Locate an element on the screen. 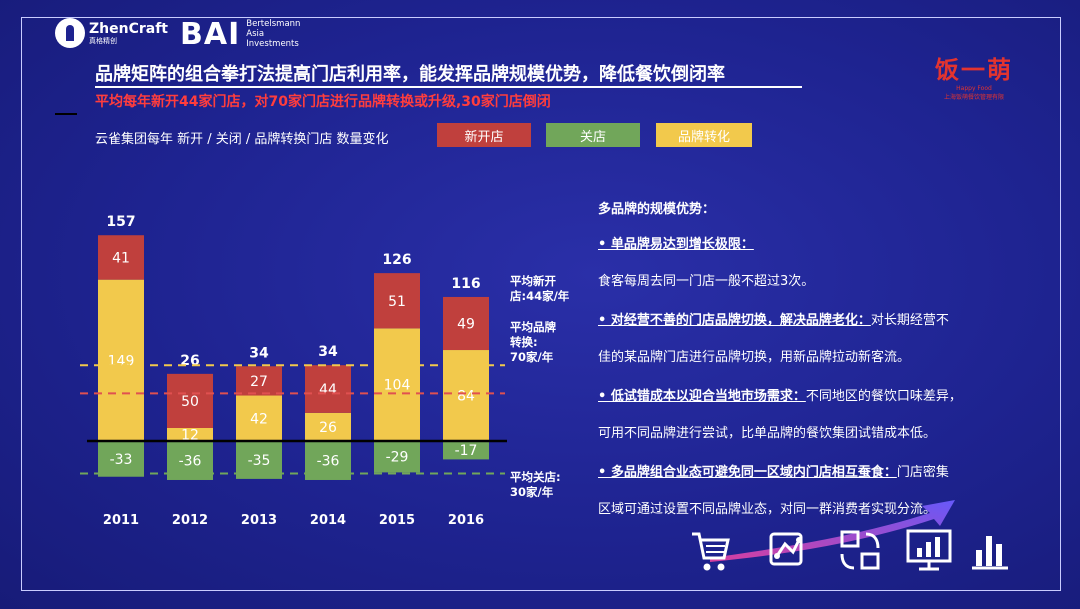  bar-conversion-2013 is located at coordinates (259, 418).